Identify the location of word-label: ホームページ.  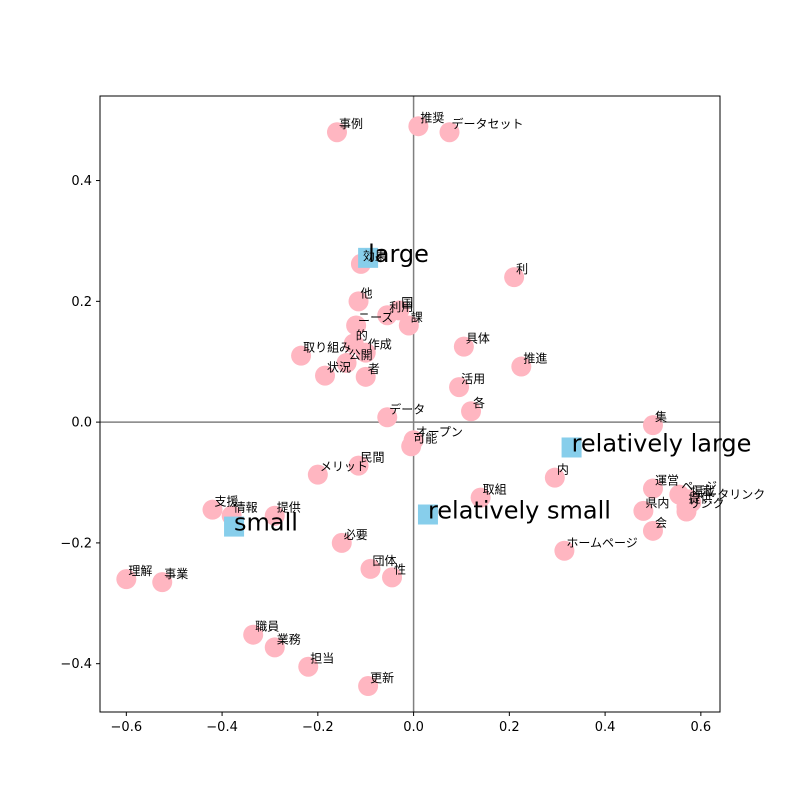
(601, 543).